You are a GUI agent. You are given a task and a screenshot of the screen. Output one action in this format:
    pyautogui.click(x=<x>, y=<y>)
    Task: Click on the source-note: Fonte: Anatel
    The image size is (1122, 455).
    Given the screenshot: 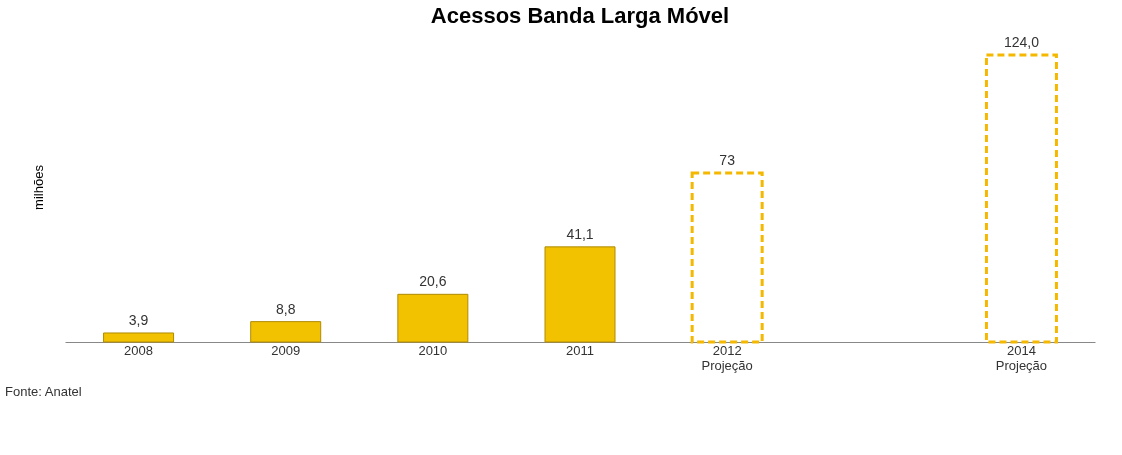 What is the action you would take?
    pyautogui.click(x=43, y=391)
    